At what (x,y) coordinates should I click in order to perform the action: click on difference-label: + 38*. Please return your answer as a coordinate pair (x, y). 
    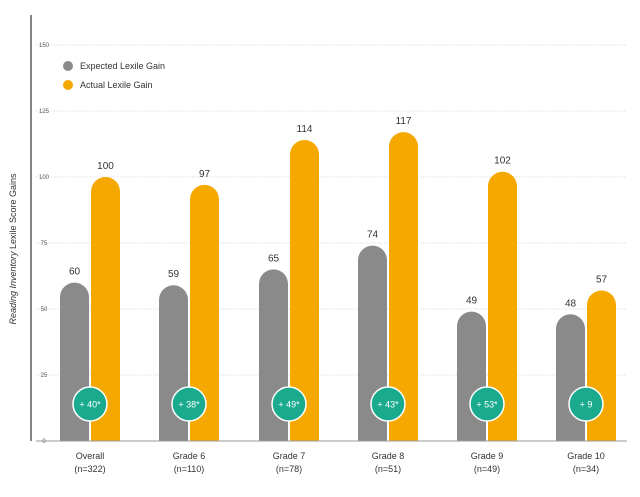
    Looking at the image, I should click on (189, 405).